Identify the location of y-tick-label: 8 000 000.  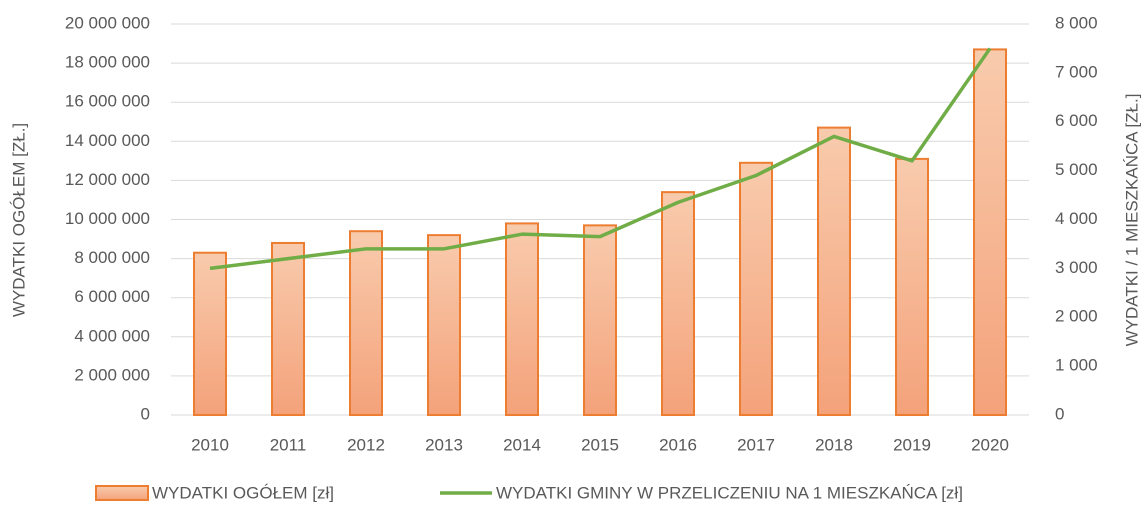
(112, 257).